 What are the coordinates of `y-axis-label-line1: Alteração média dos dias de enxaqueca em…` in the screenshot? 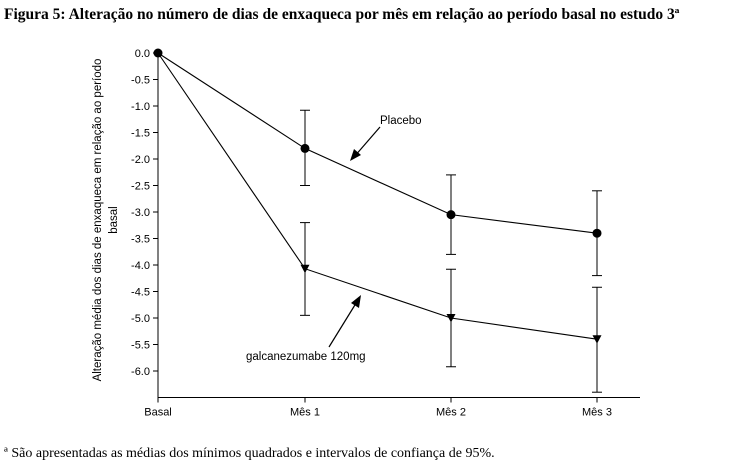 It's located at (98, 220).